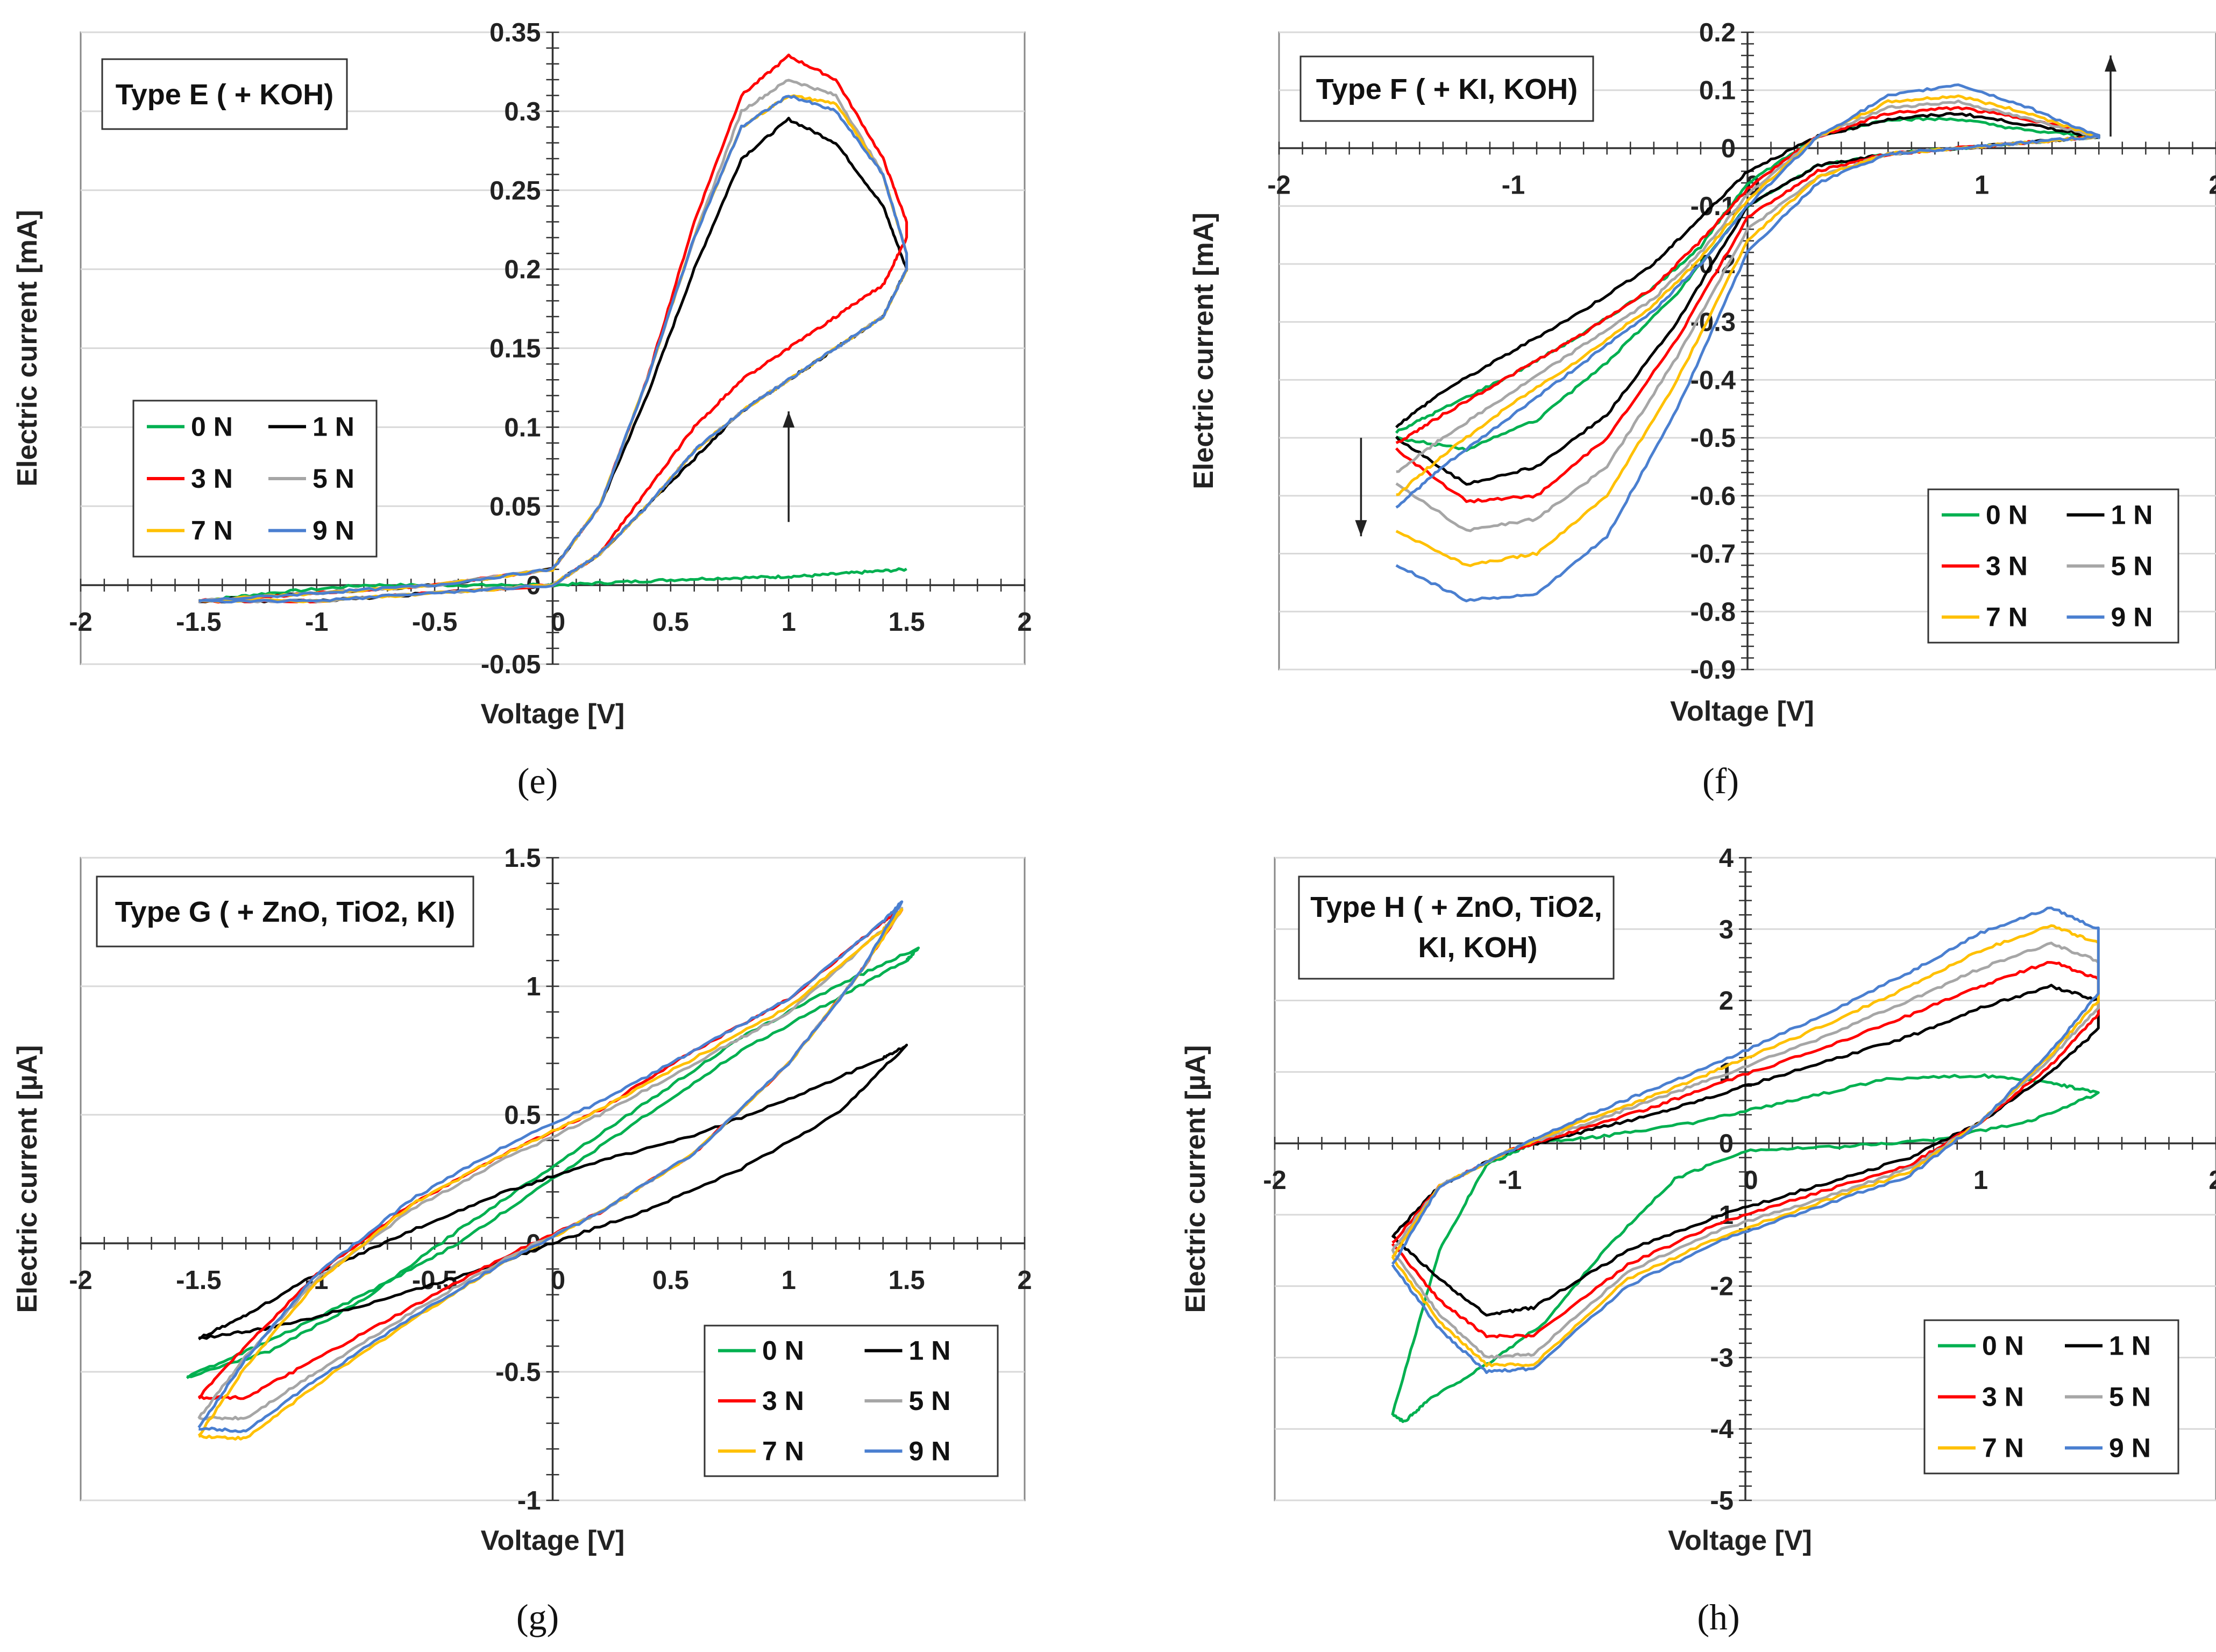  I want to click on y-tick-label: 0.35, so click(515, 32).